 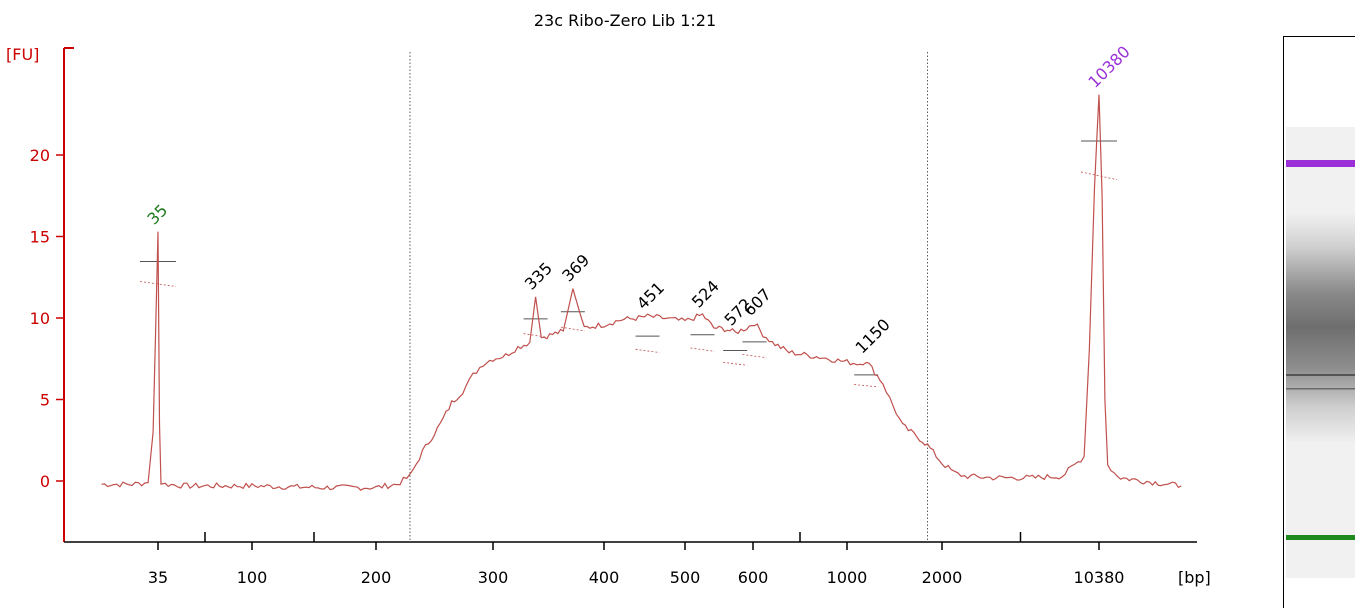 I want to click on x-tick-label: 600, so click(x=753, y=577).